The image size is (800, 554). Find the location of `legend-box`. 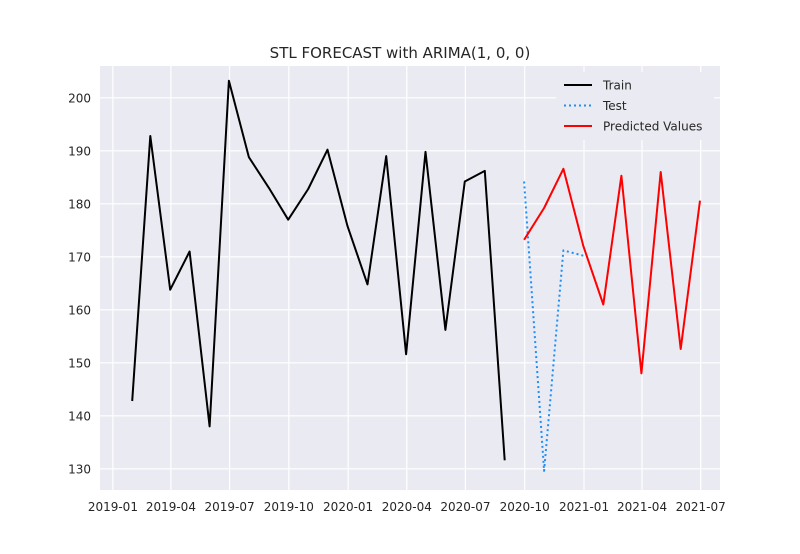

legend-box is located at coordinates (635, 106).